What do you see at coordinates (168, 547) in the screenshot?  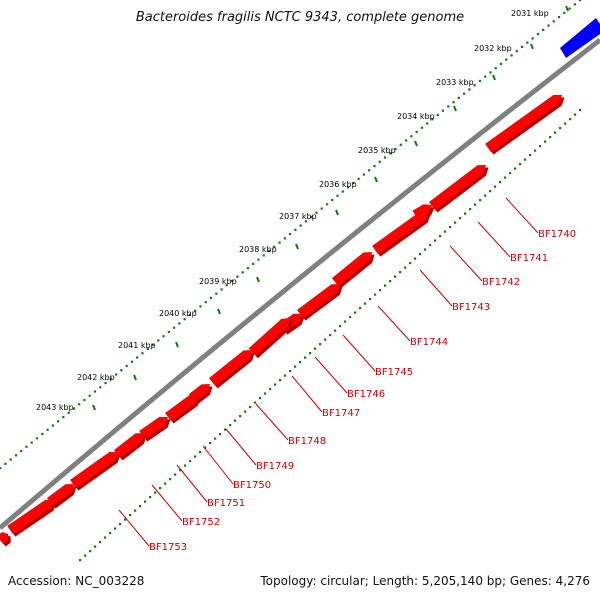 I see `gene-label: BF1753` at bounding box center [168, 547].